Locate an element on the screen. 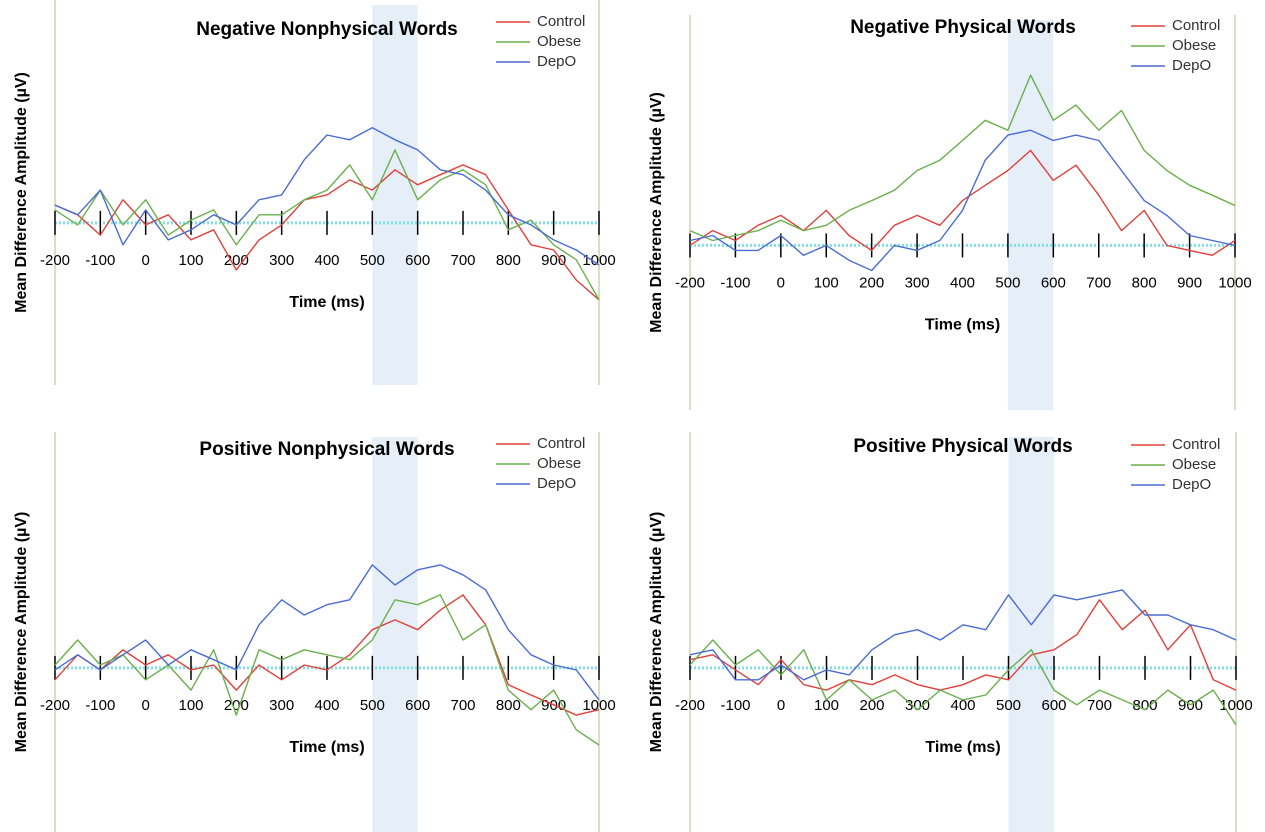 Image resolution: width=1265 pixels, height=832 pixels. chart-title: Negative Nonphysical Words is located at coordinates (327, 29).